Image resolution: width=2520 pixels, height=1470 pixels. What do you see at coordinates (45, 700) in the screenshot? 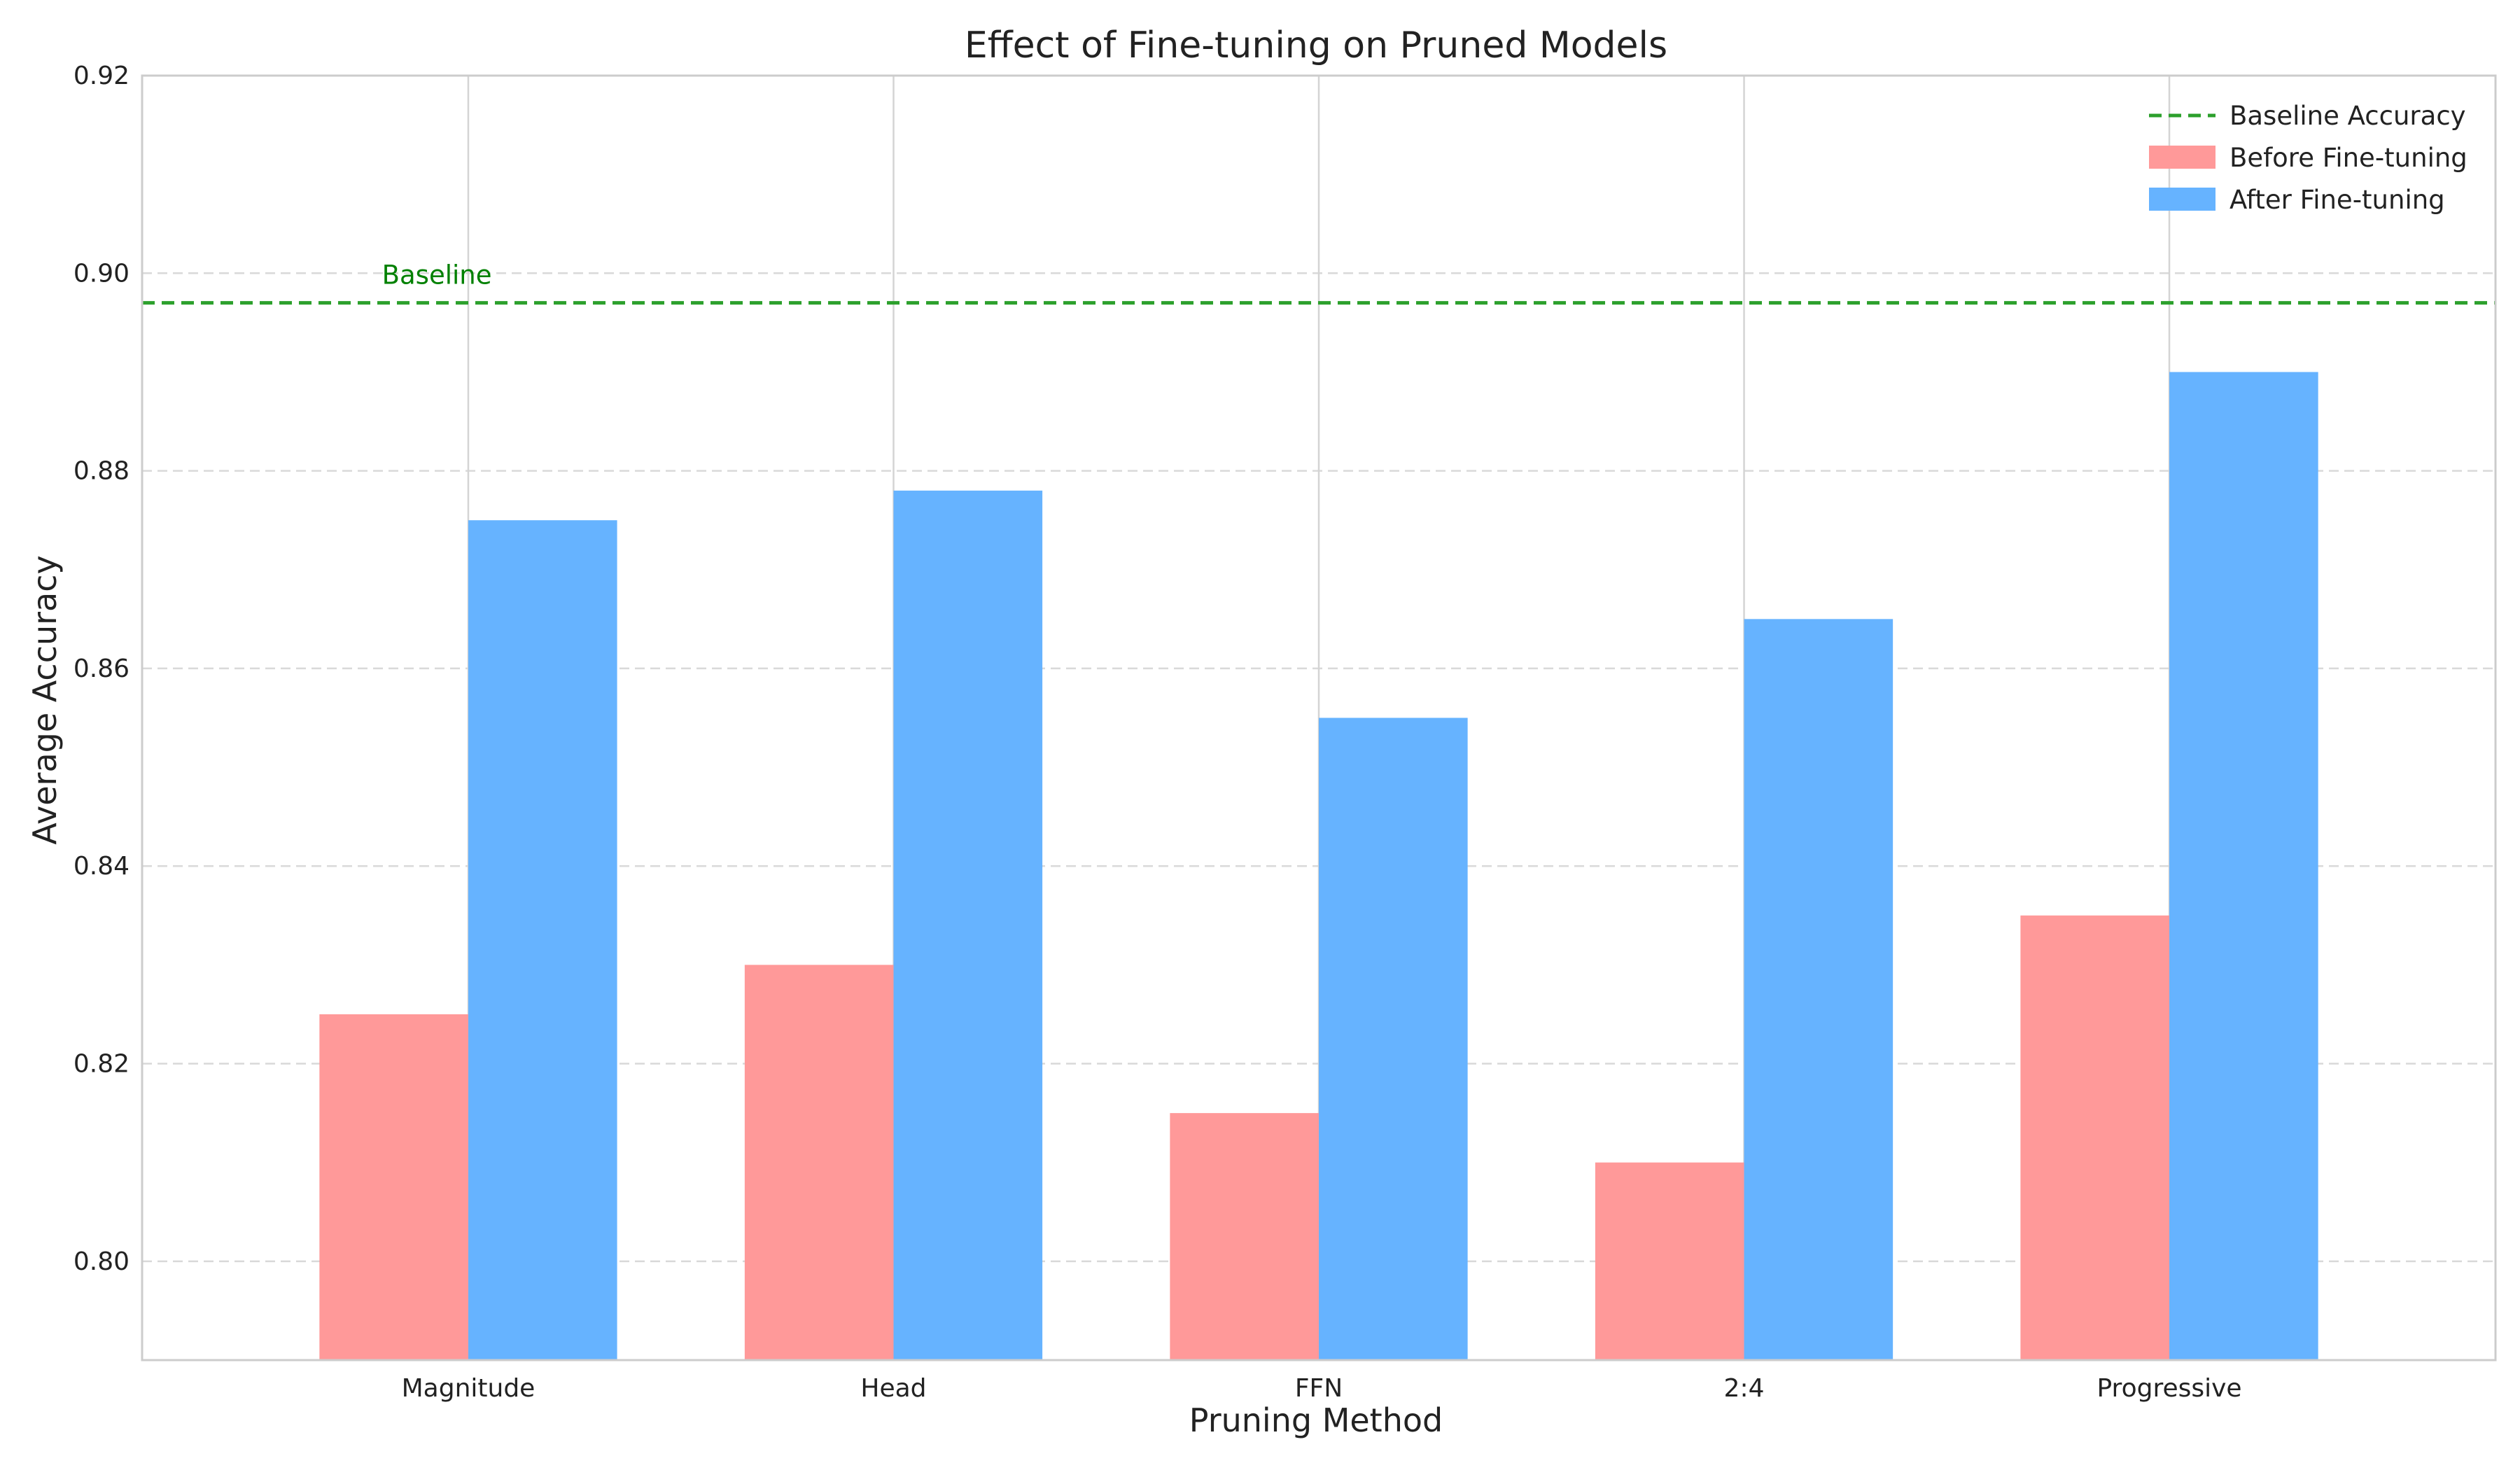
I see `y-axis-label: Average Accuracy` at bounding box center [45, 700].